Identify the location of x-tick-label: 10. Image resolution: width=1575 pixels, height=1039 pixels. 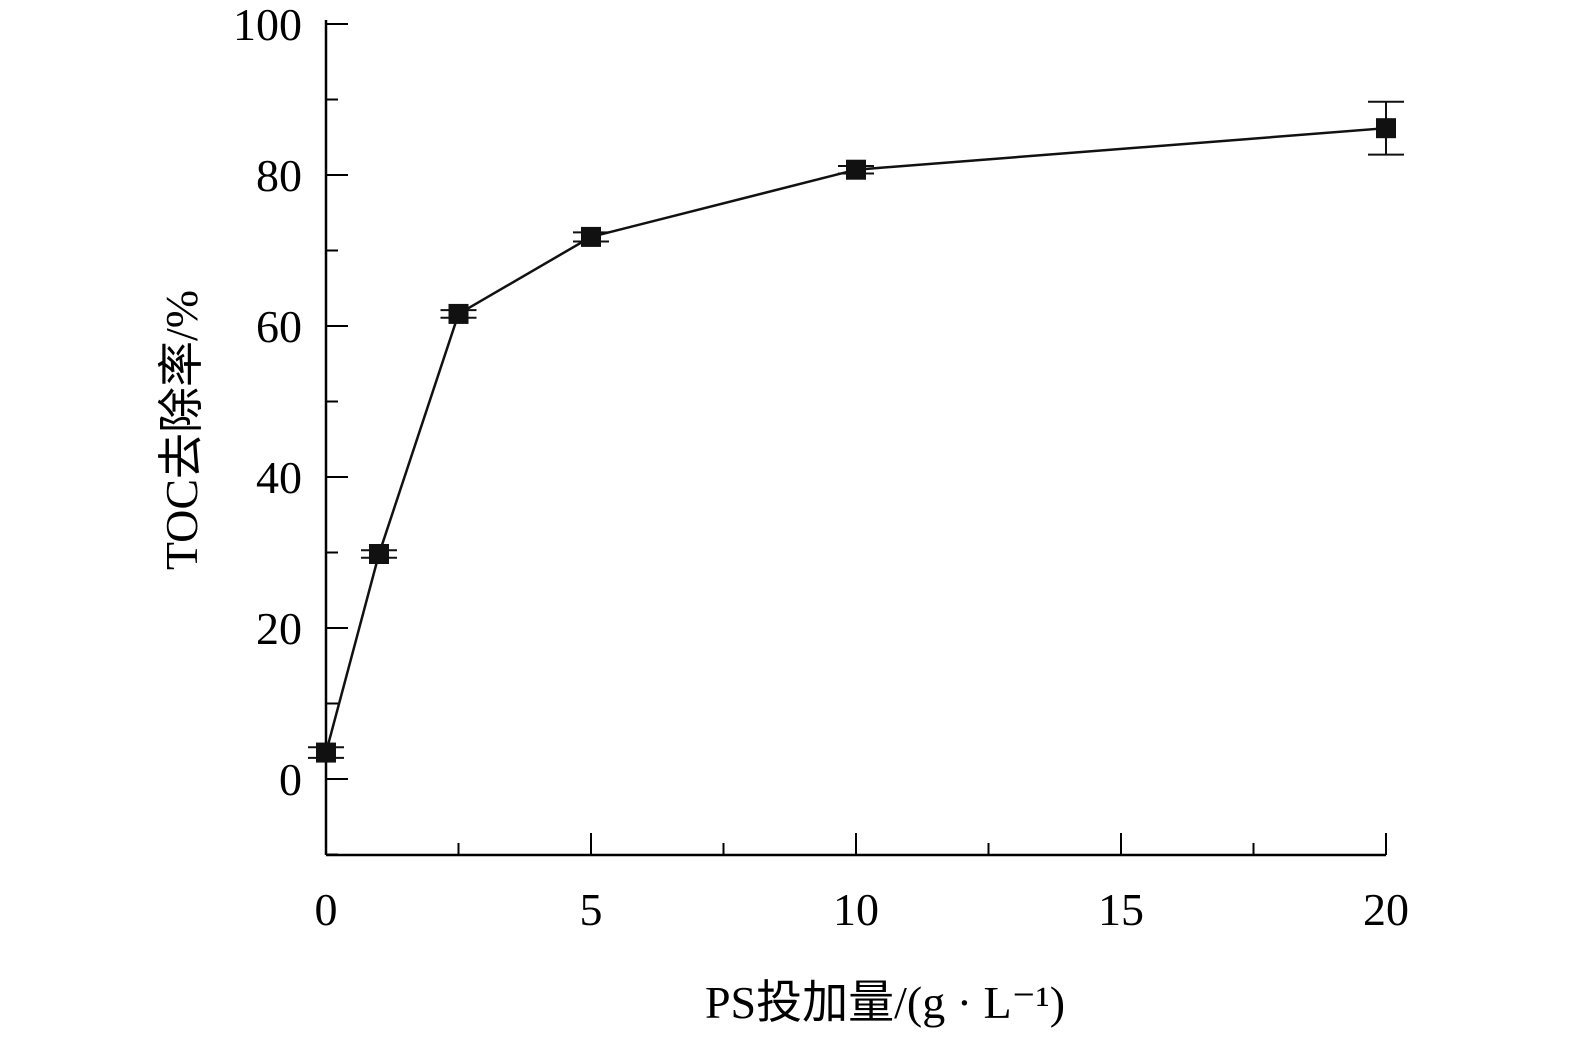
(856, 909).